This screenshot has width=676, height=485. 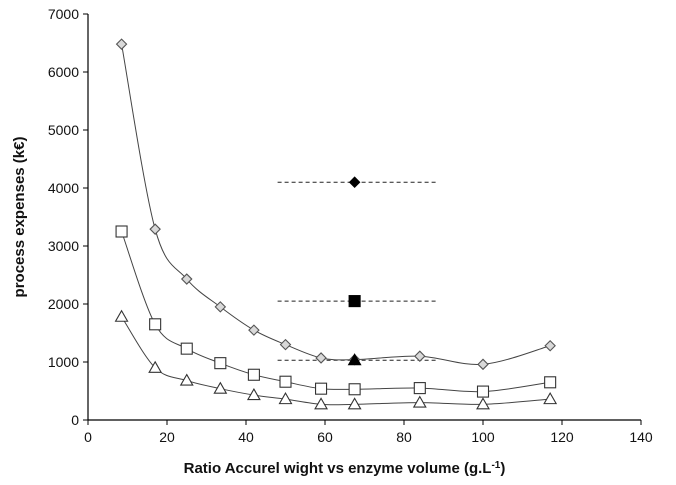 What do you see at coordinates (63, 14) in the screenshot?
I see `y-tick-label: 7000` at bounding box center [63, 14].